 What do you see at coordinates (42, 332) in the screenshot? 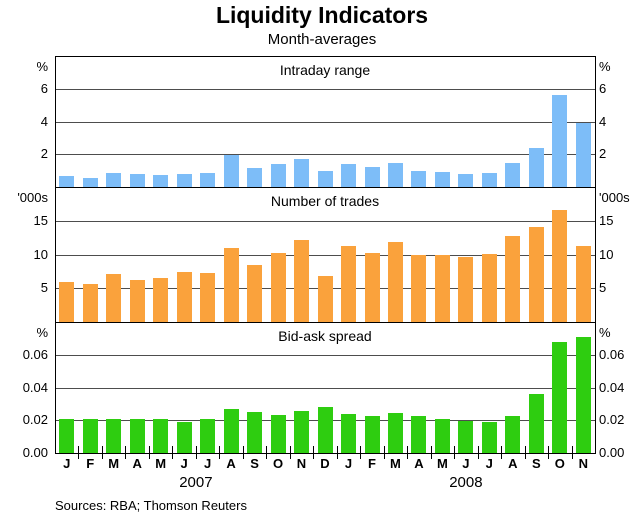
I see `bid-ask-spread-unit-left: %` at bounding box center [42, 332].